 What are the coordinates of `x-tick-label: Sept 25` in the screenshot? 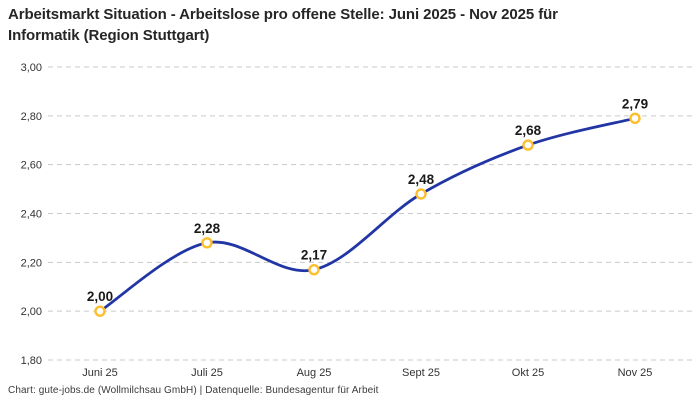 It's located at (421, 373).